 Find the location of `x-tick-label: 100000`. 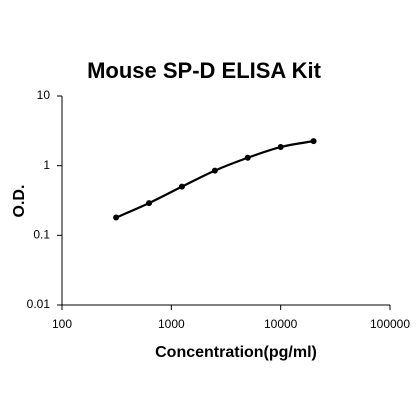

x-tick-label: 100000 is located at coordinates (390, 324).